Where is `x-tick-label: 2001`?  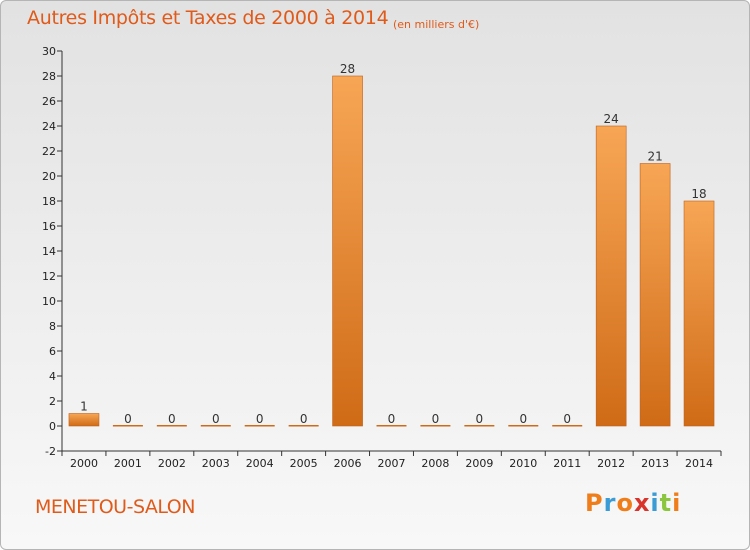 x-tick-label: 2001 is located at coordinates (128, 463).